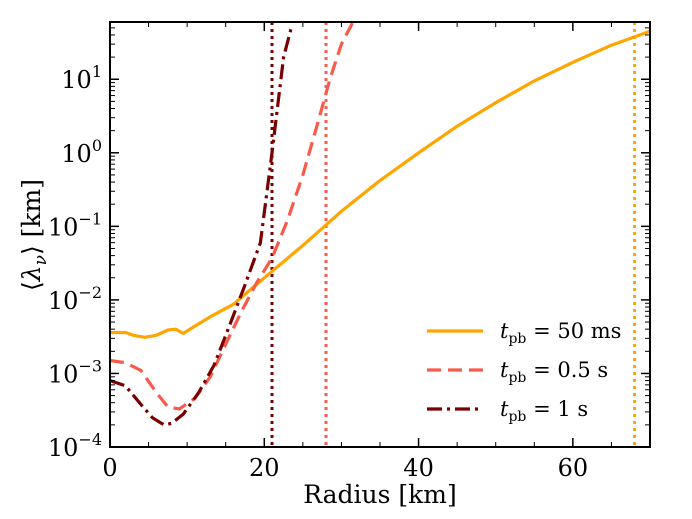 Image resolution: width=692 pixels, height=519 pixels. Describe the element at coordinates (31, 286) in the screenshot. I see `y-axis-title-mean-open: ⟨` at that location.